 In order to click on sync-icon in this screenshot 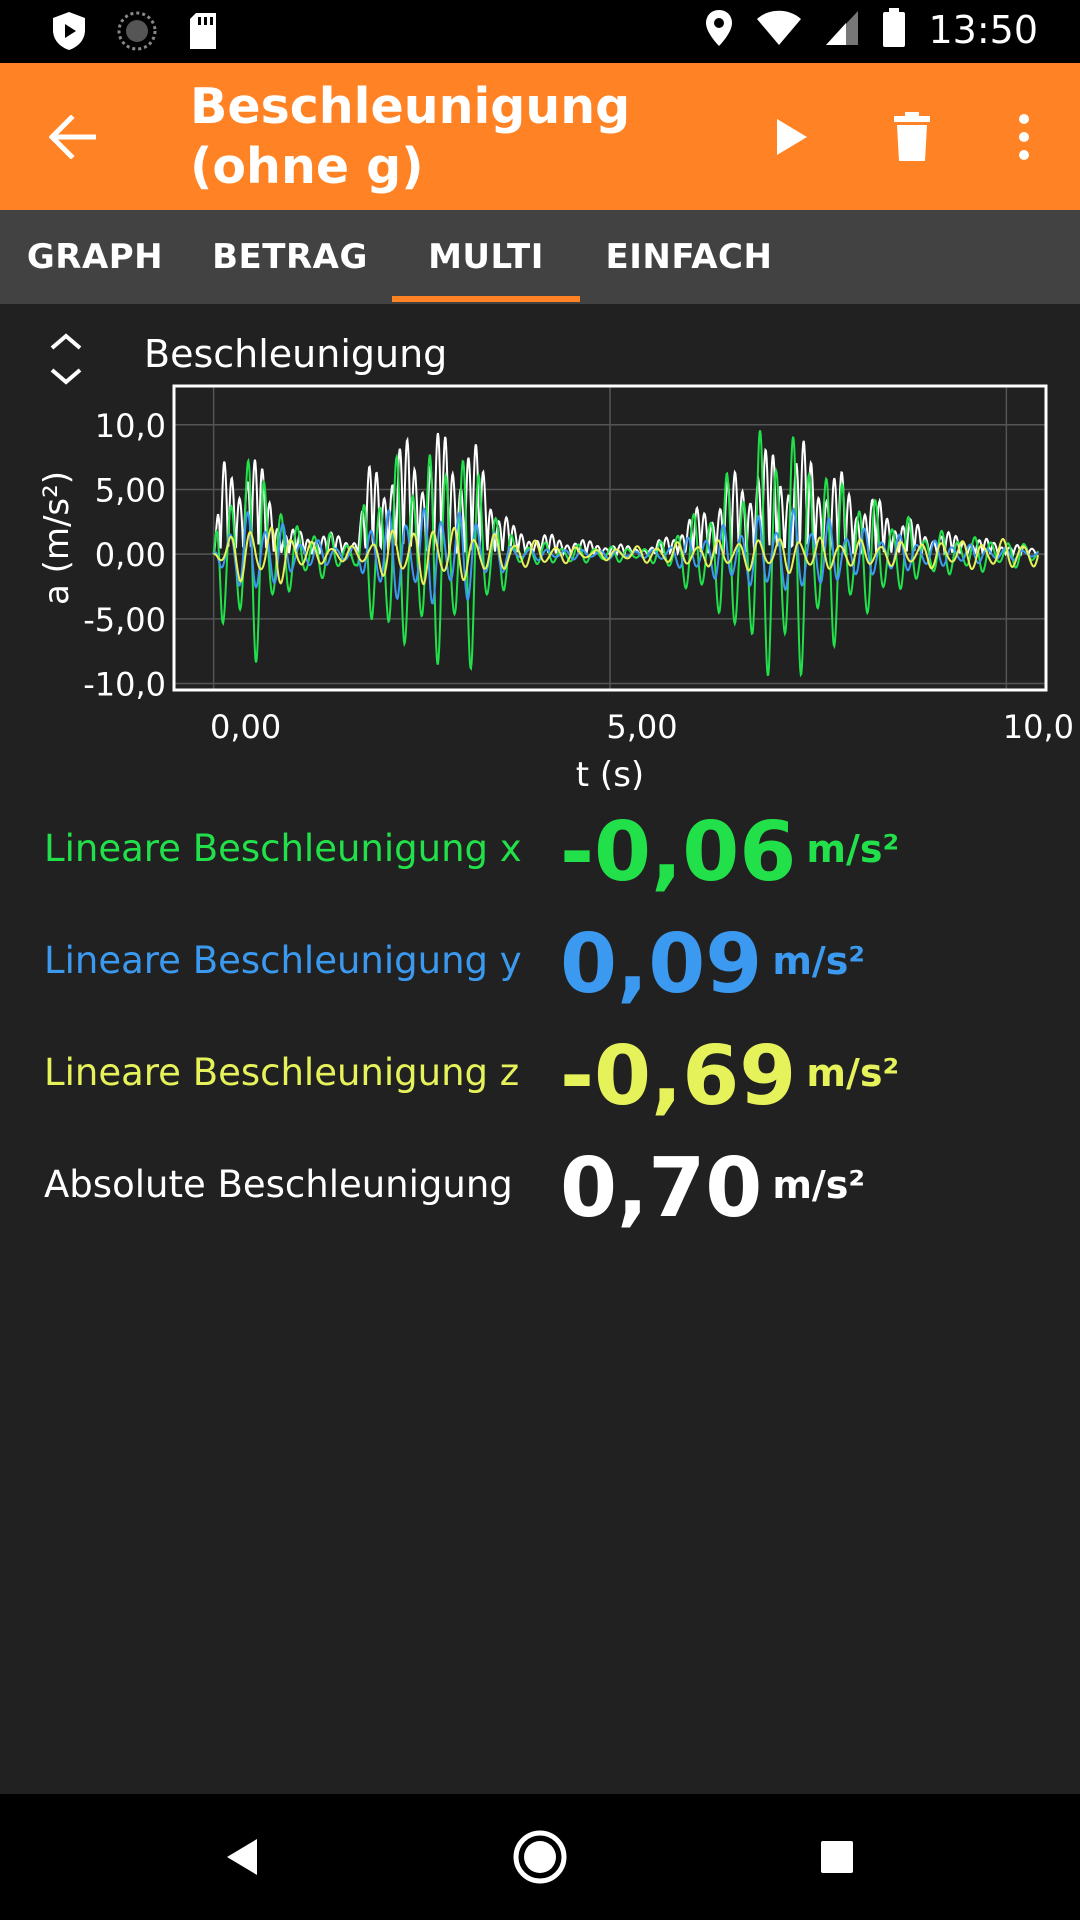, I will do `click(137, 33)`.